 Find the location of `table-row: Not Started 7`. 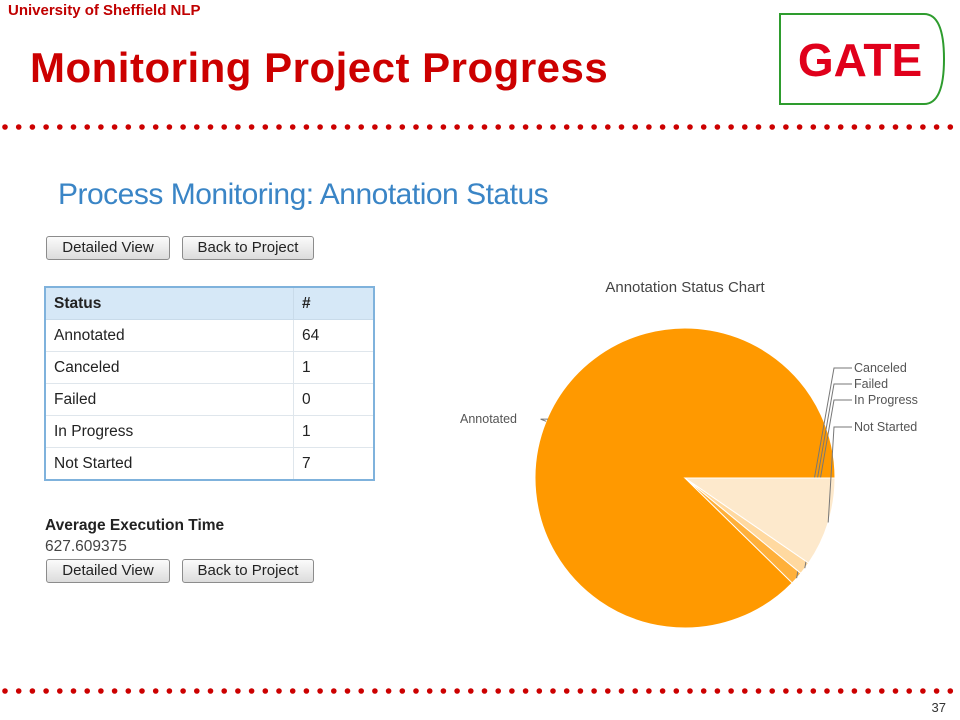

table-row: Not Started 7 is located at coordinates (209, 464).